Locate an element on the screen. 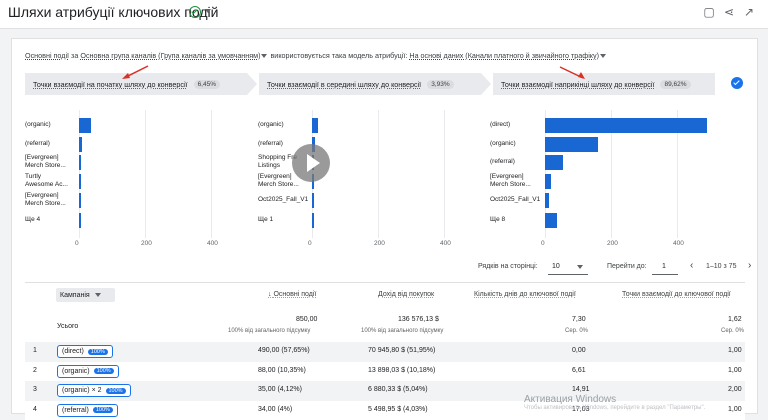 Image resolution: width=768 pixels, height=420 pixels. divider is located at coordinates (385, 282).